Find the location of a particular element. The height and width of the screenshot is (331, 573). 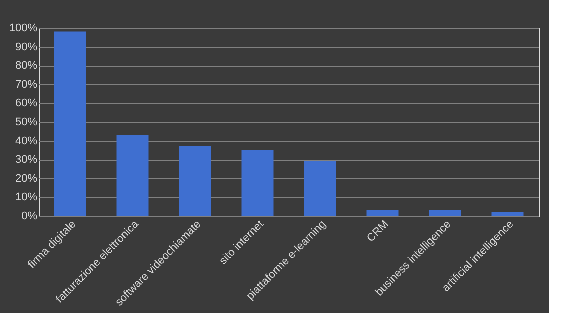

y-tick-label: 60% is located at coordinates (26, 104).